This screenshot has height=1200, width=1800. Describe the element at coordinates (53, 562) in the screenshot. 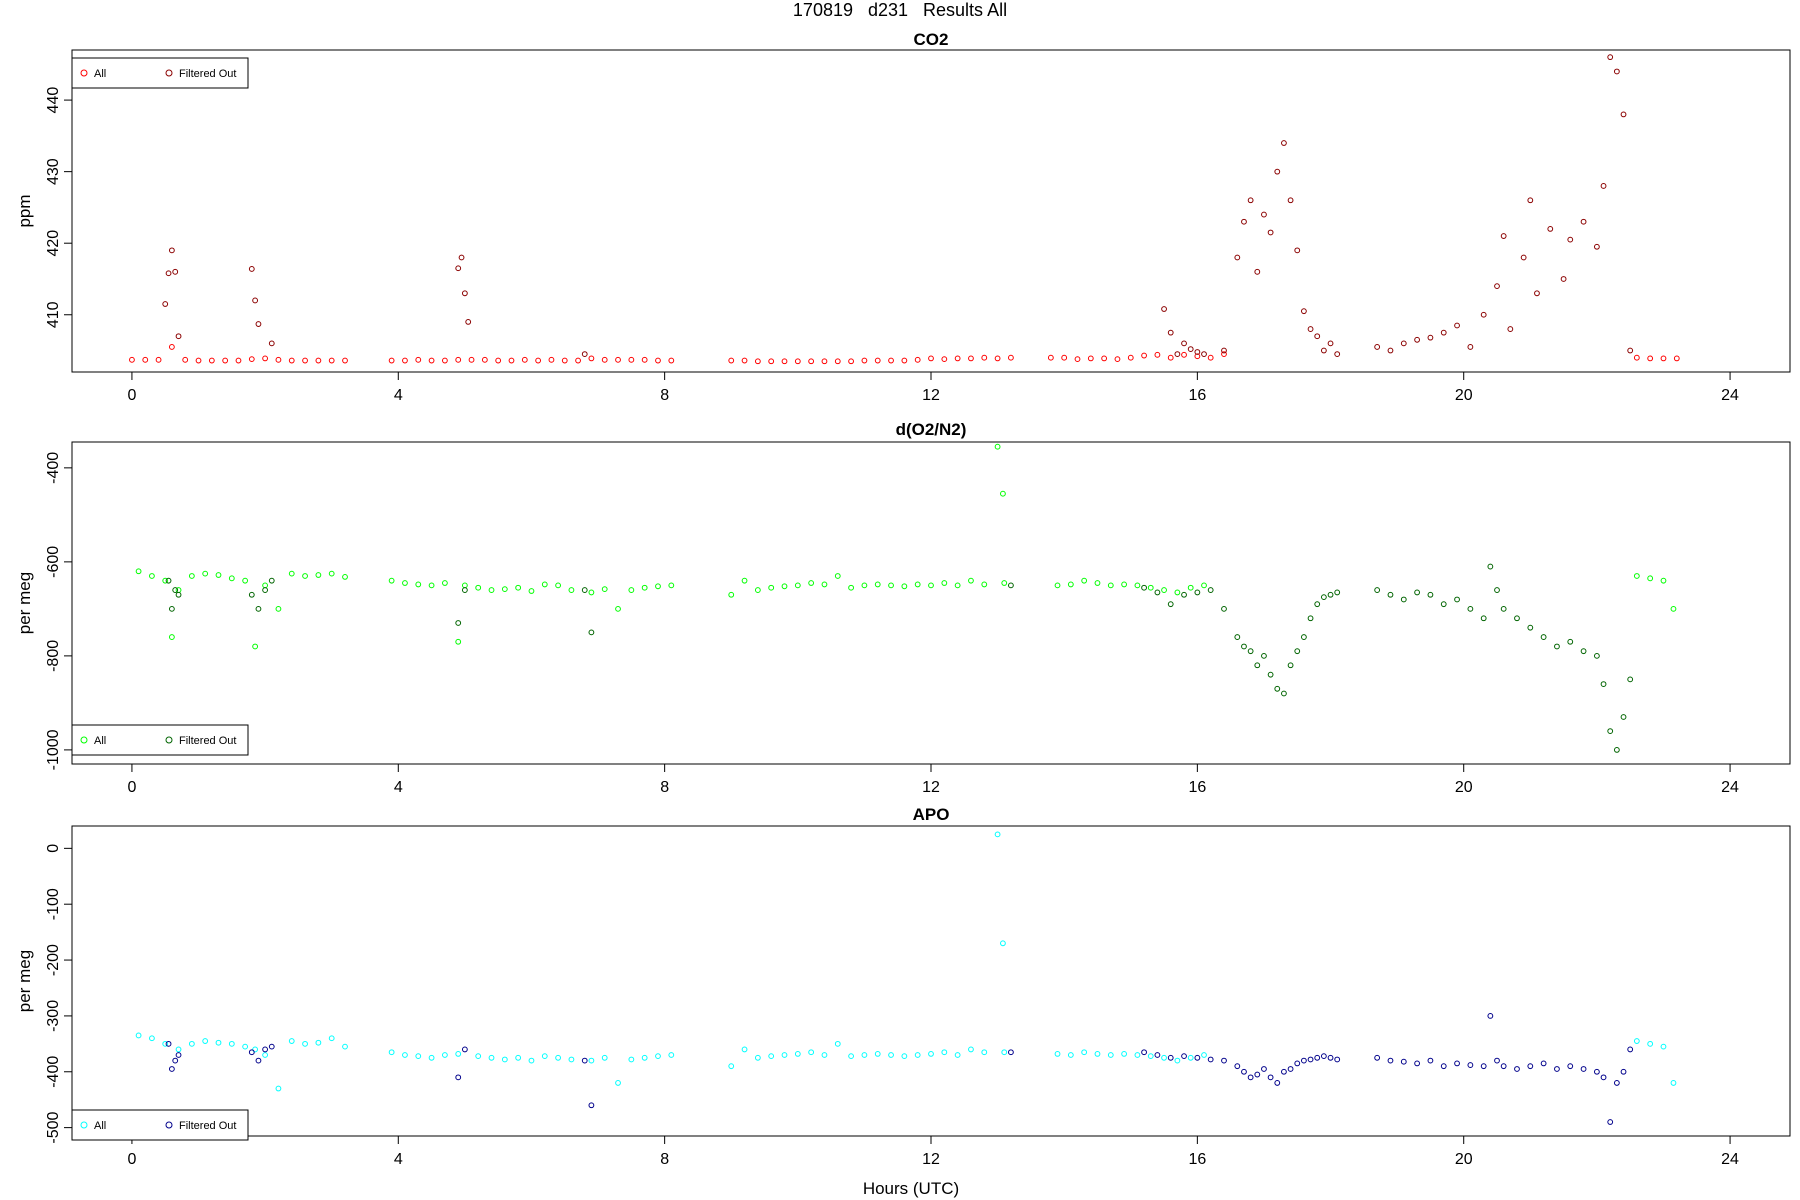

I see `y-tick-label: -600` at that location.